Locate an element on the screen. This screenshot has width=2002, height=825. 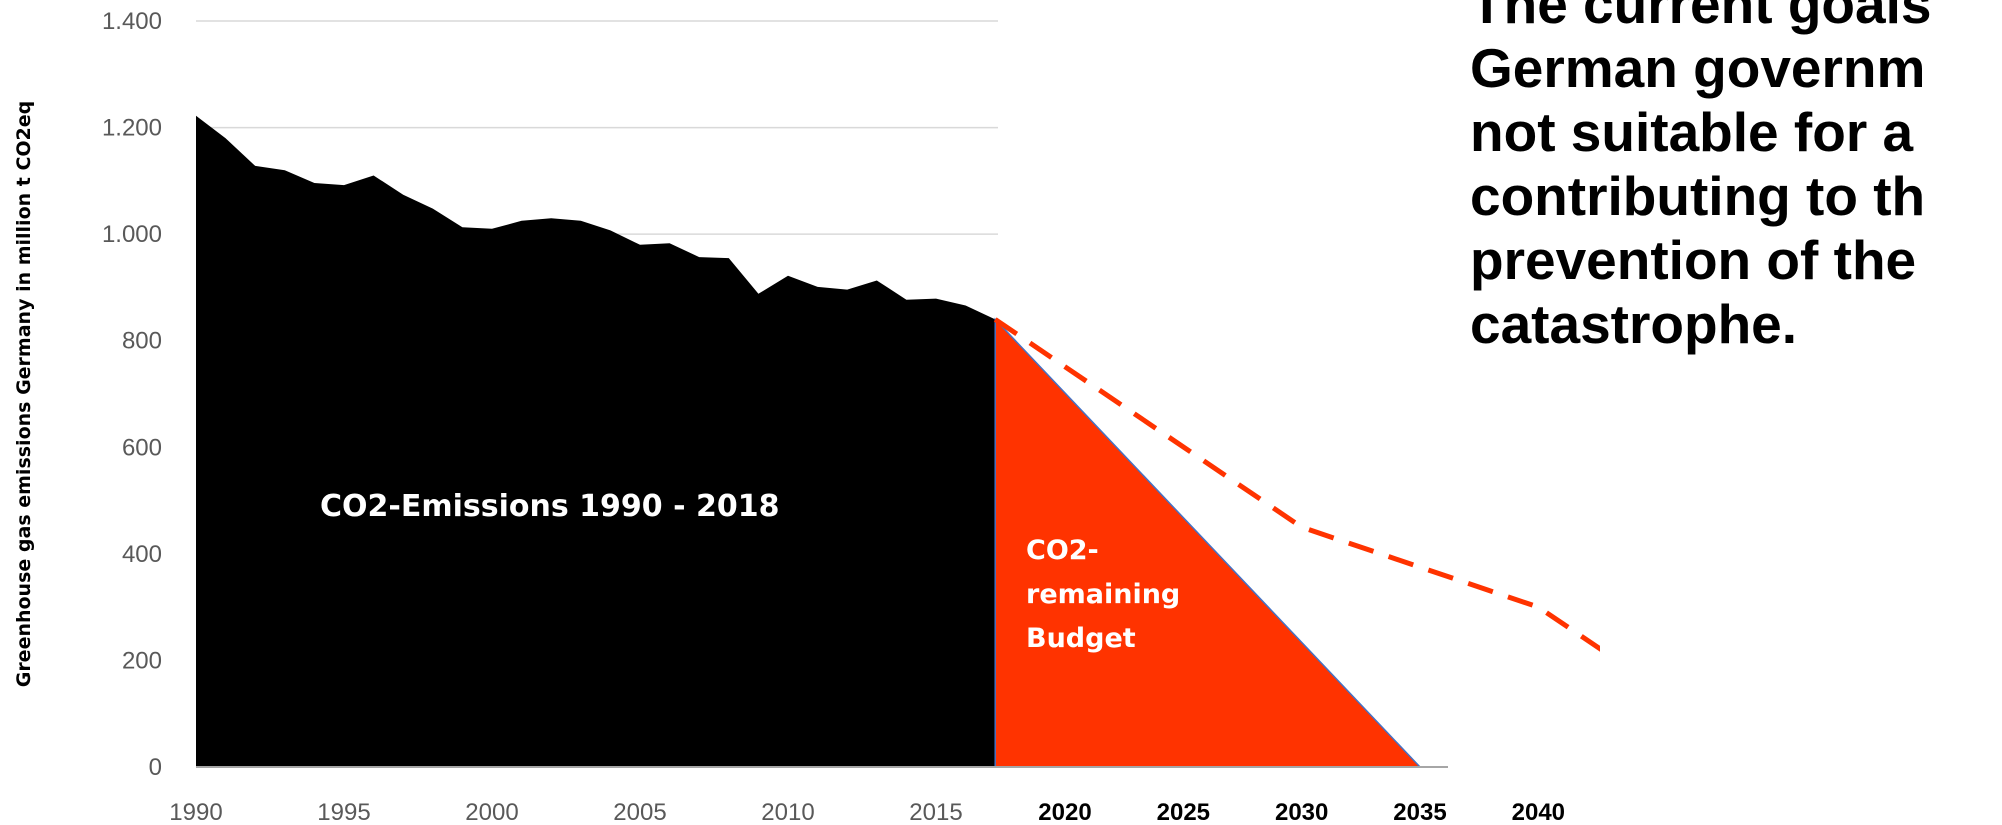
headline-line: prevention of the is located at coordinates (1693, 260).